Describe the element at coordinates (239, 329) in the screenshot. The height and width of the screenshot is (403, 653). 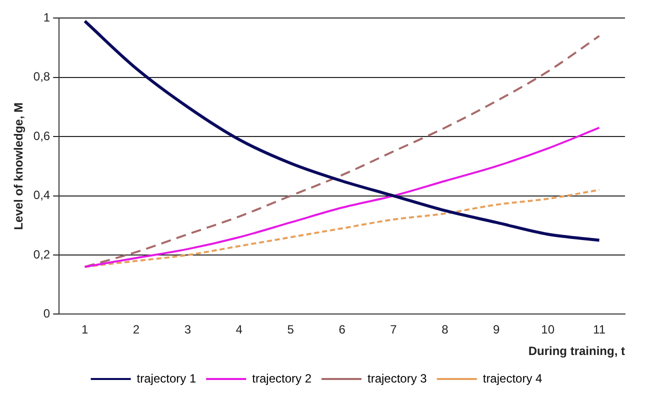
I see `x-tick-label: 4` at that location.